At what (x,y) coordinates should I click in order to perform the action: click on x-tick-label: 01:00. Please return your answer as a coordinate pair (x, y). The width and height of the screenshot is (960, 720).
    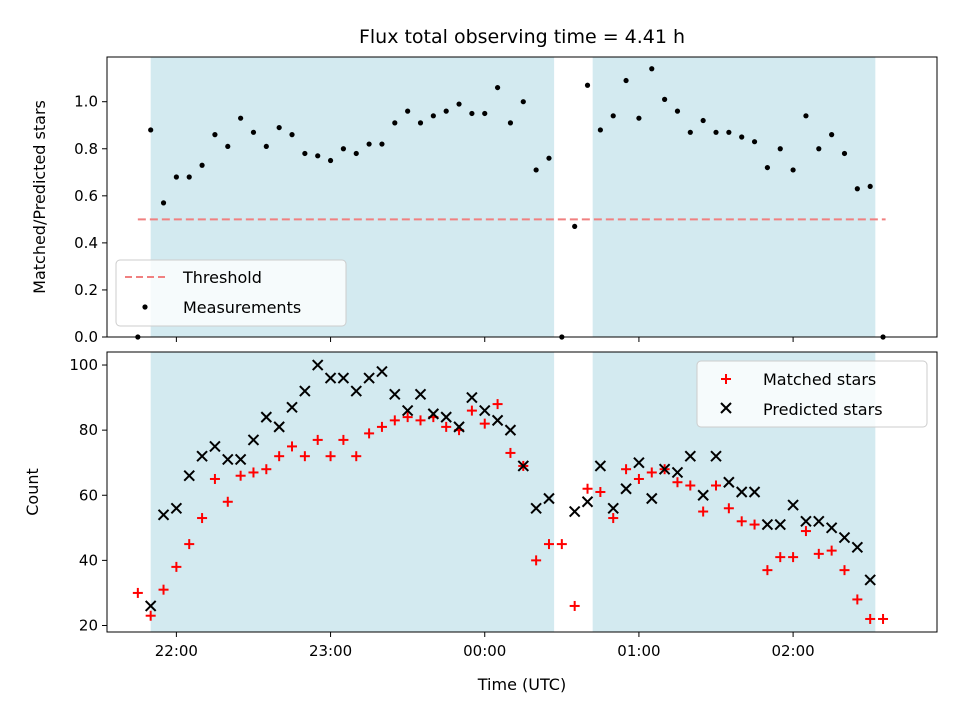
    Looking at the image, I should click on (638, 651).